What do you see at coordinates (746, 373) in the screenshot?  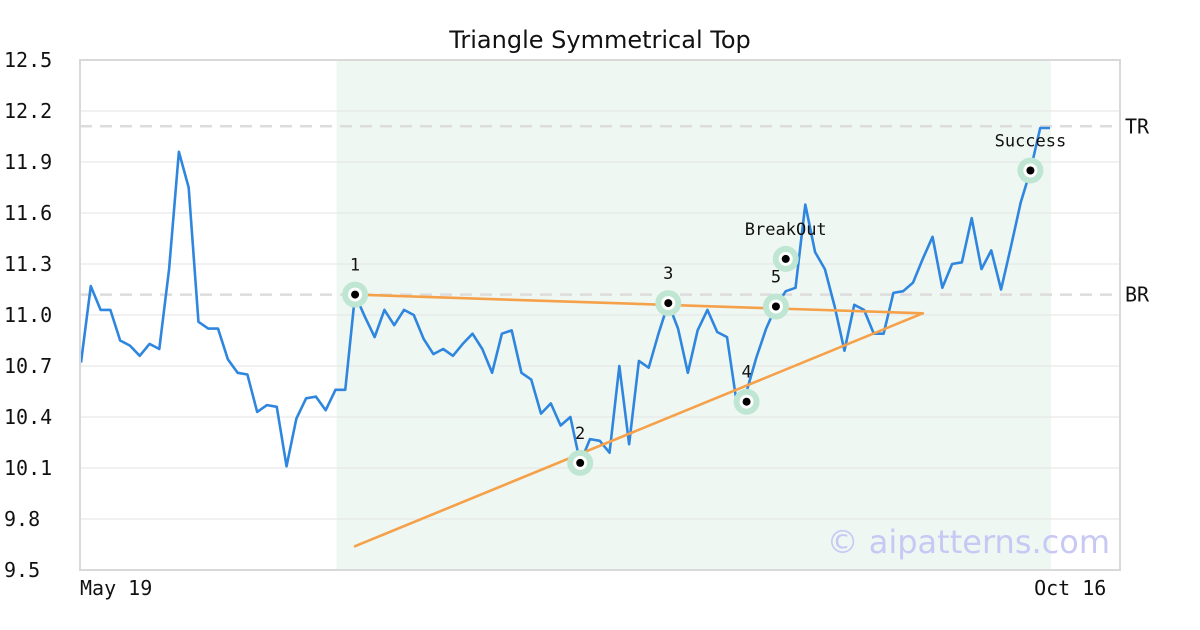 I see `annotation-label: 4` at bounding box center [746, 373].